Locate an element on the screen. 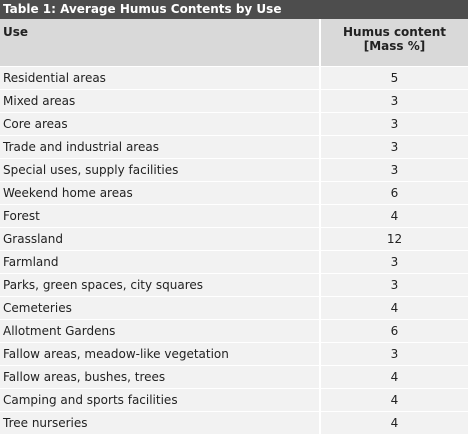 The height and width of the screenshot is (435, 468). table-row: Allotment Gardens 6 is located at coordinates (234, 331).